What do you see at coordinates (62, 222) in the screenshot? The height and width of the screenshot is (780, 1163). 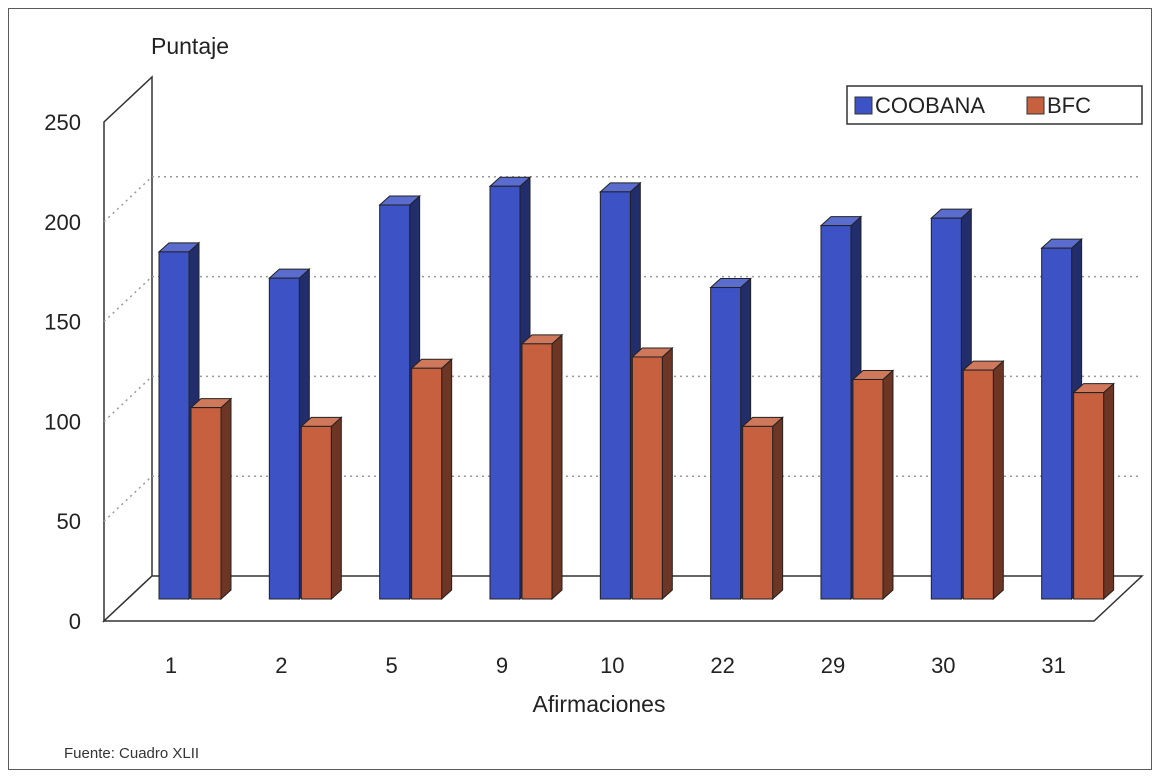 I see `y-tick-label: 200` at bounding box center [62, 222].